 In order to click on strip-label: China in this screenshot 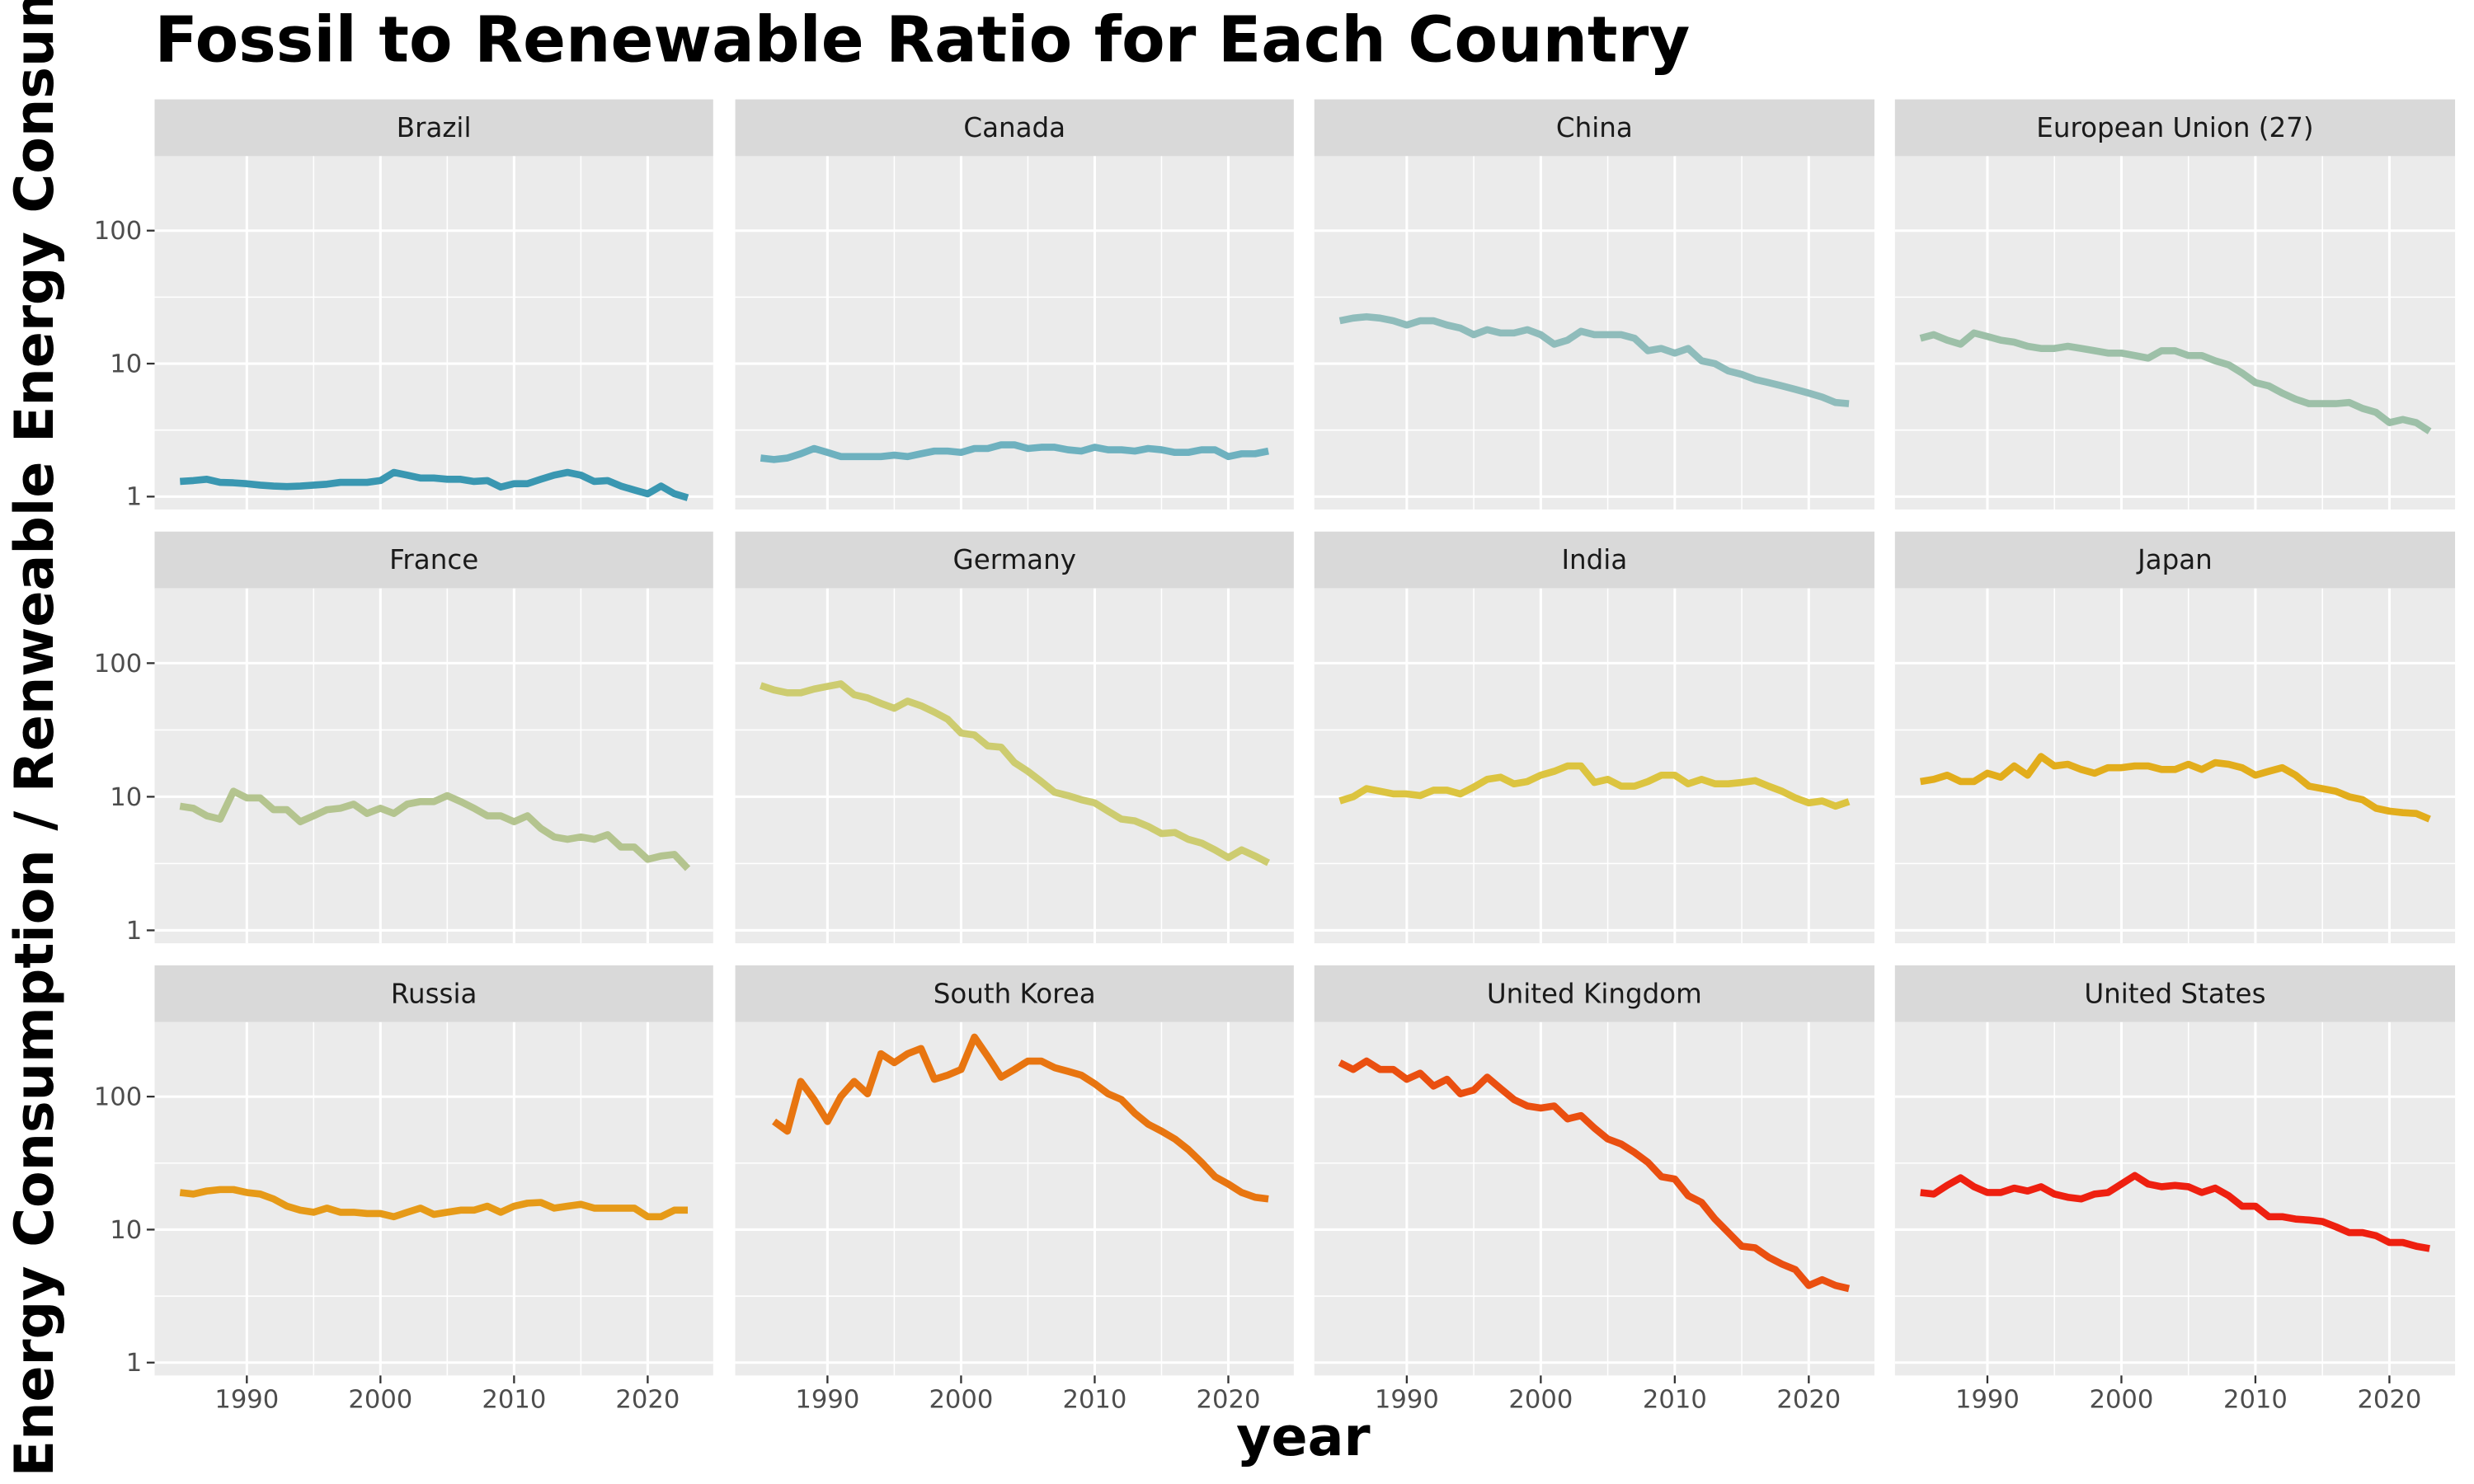, I will do `click(1594, 128)`.